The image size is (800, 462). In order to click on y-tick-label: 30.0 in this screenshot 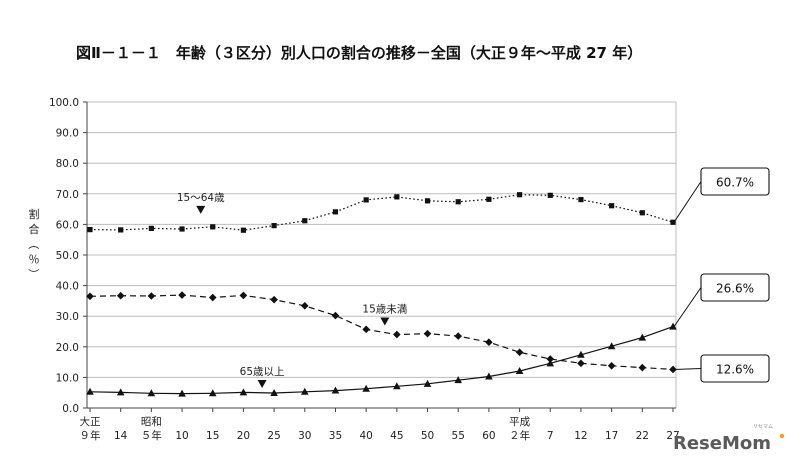, I will do `click(67, 317)`.